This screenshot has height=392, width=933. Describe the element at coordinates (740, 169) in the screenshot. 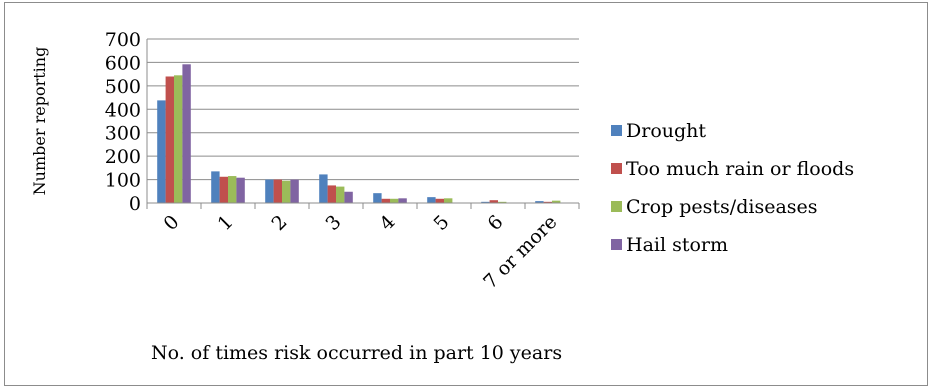

I see `legend-label: Too much rain or floods` at that location.